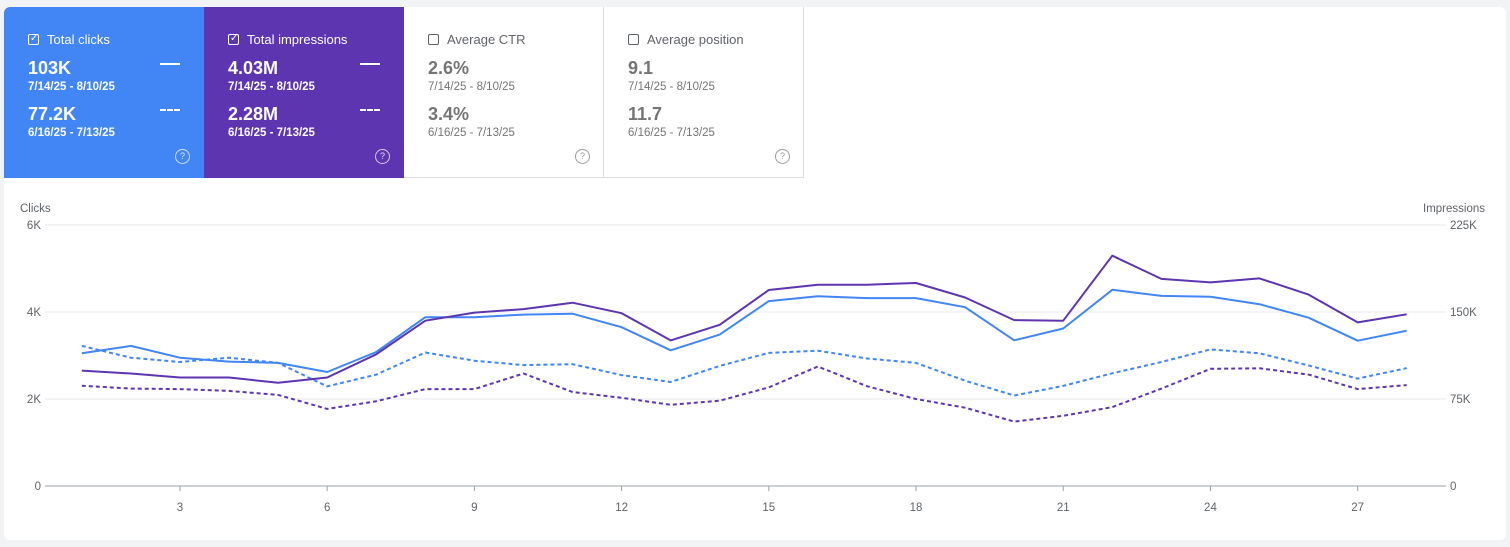  What do you see at coordinates (38, 487) in the screenshot?
I see `y-left-tick-label: 0` at bounding box center [38, 487].